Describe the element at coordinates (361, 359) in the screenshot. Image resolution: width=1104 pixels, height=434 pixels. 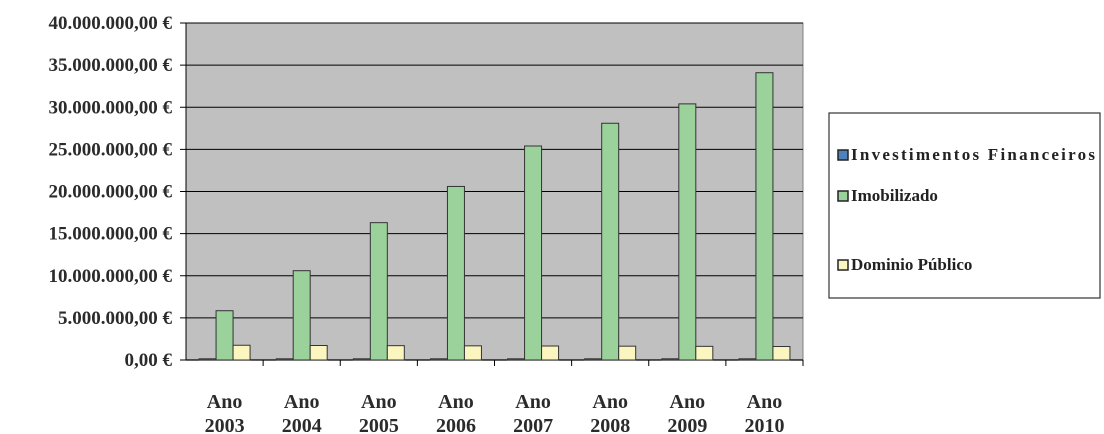
I see `bar-investimentos-financeiros-ano-2005` at that location.